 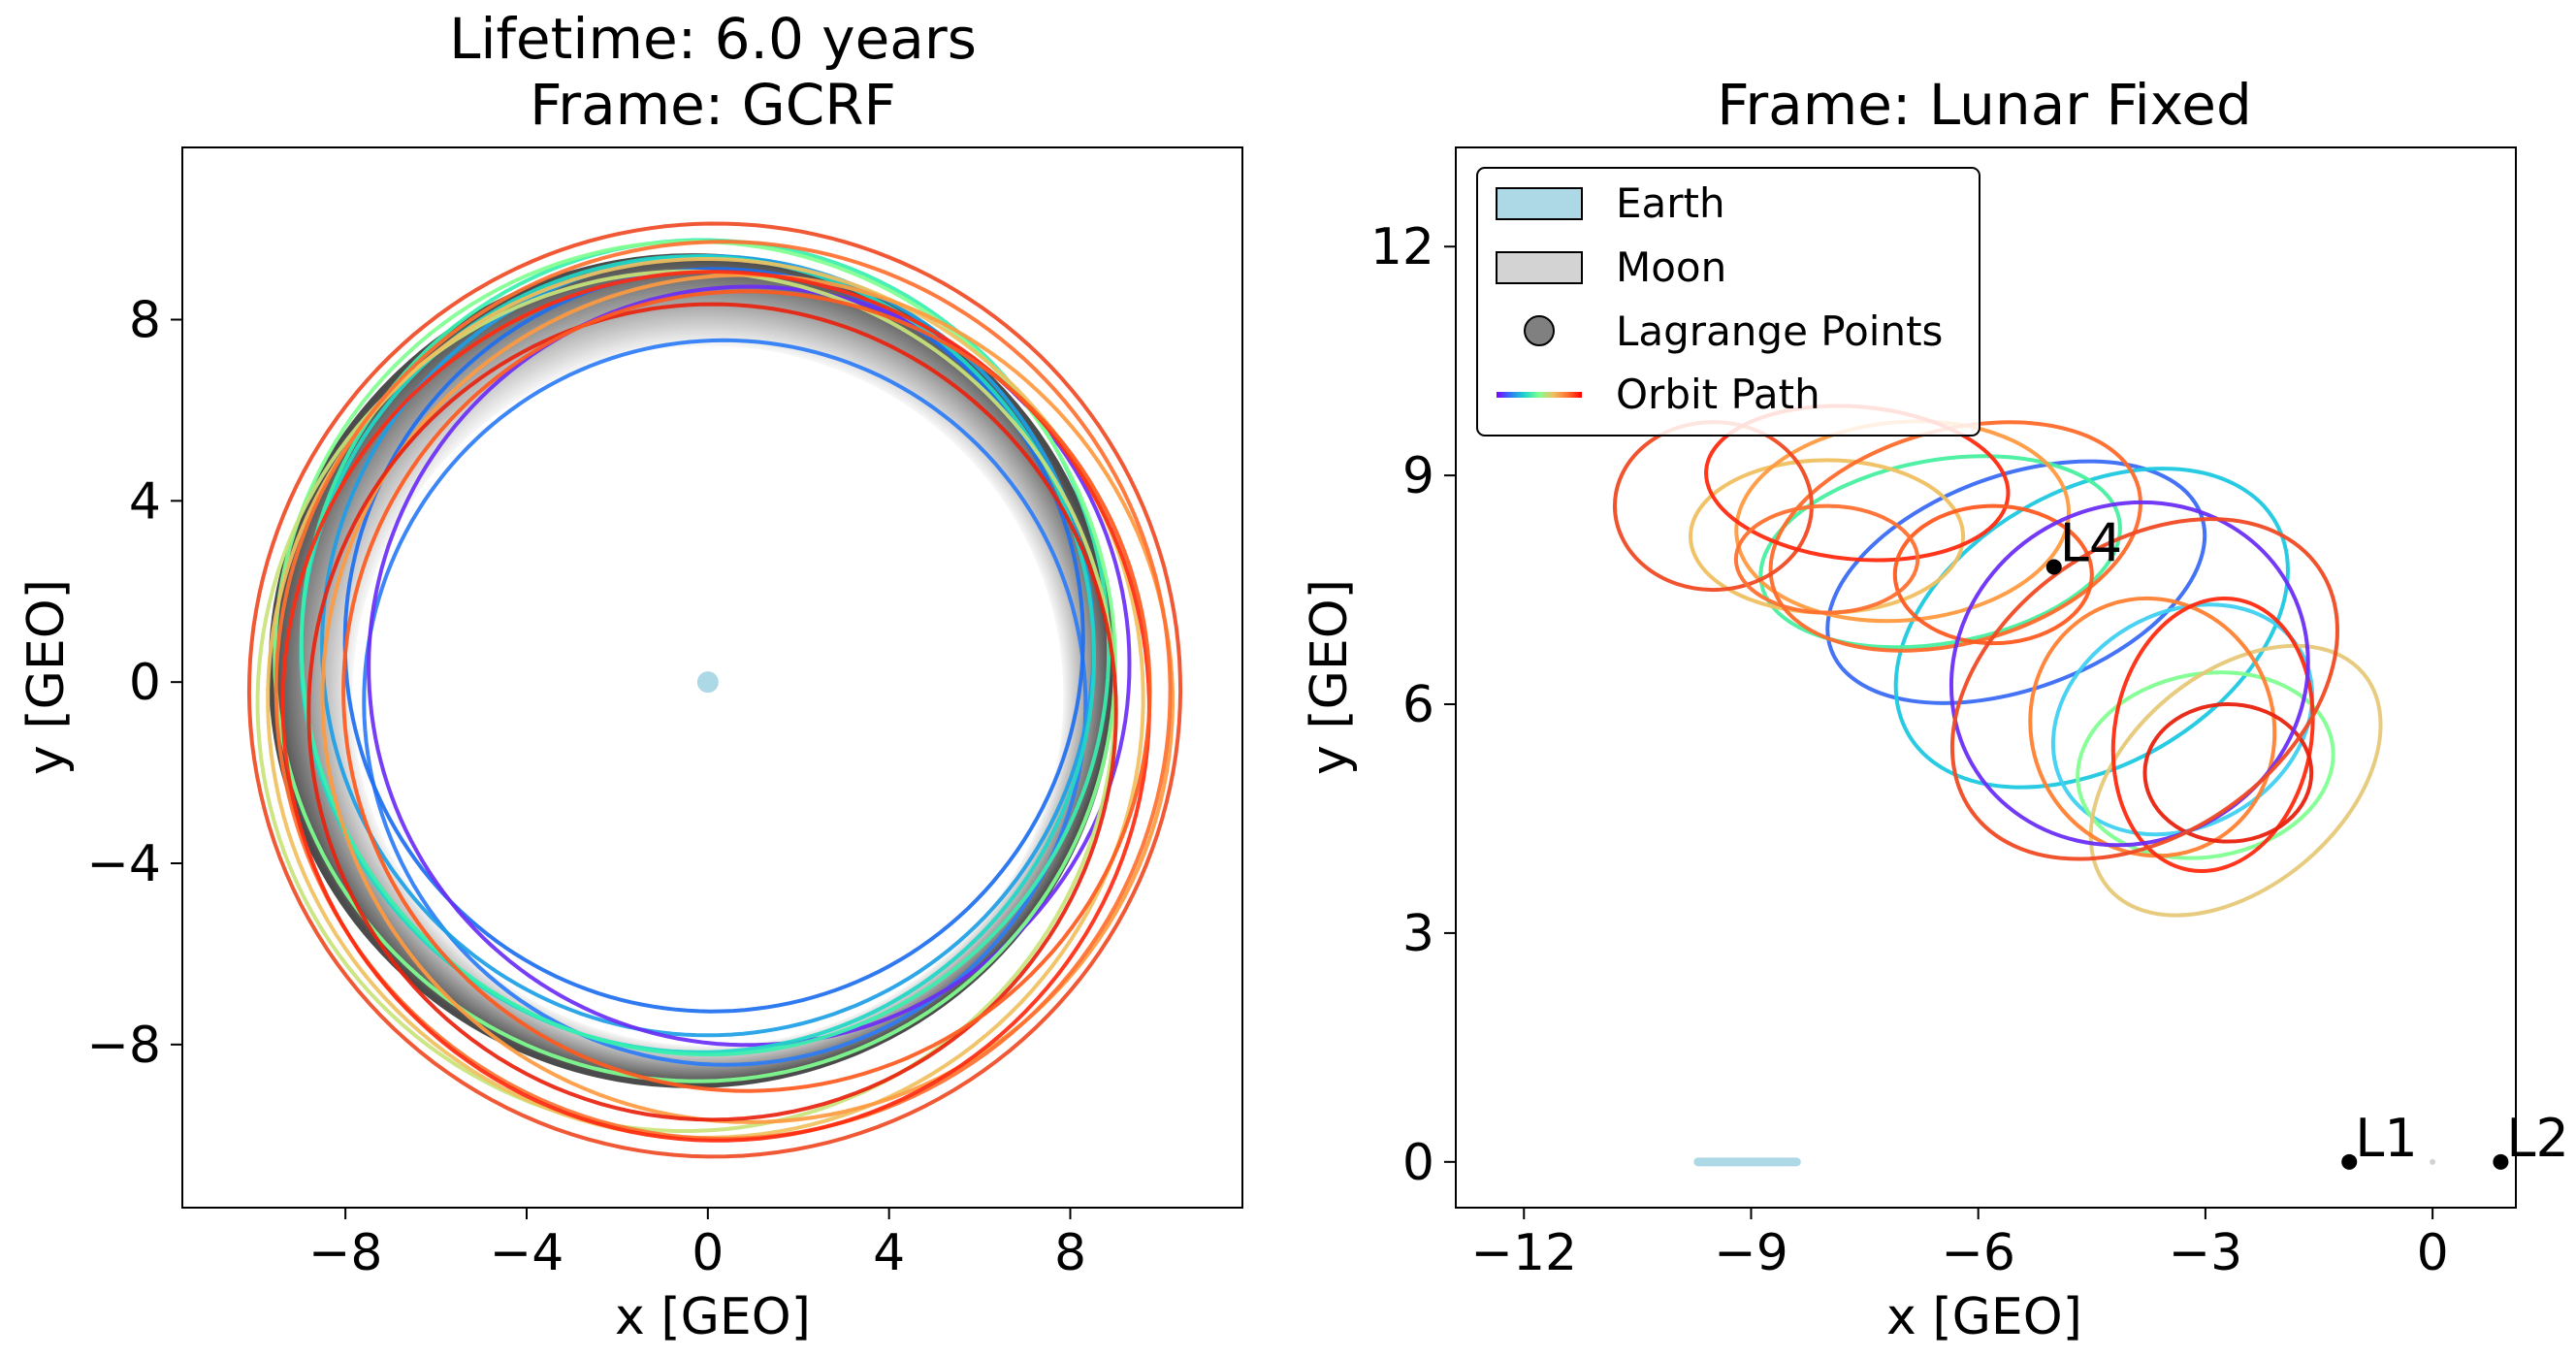 What do you see at coordinates (1978, 1253) in the screenshot?
I see `xtick-label: −6` at bounding box center [1978, 1253].